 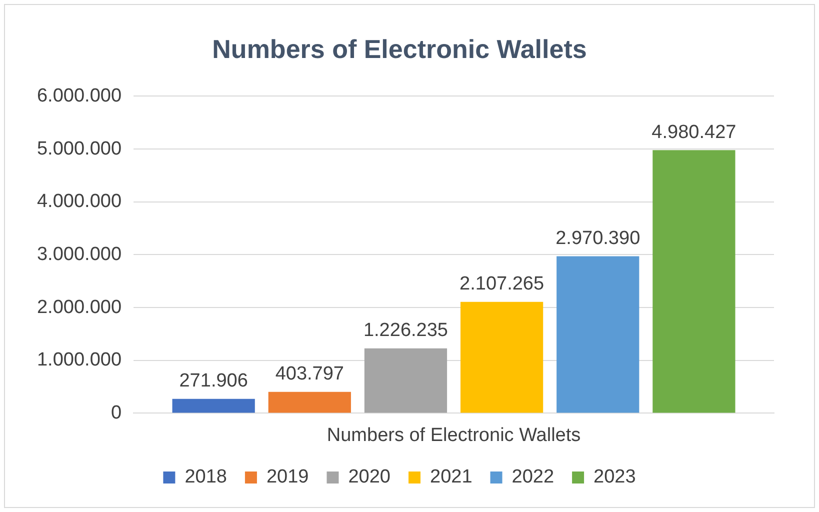 What do you see at coordinates (399, 49) in the screenshot?
I see `chart-title: Numbers of Electronic Wallets` at bounding box center [399, 49].